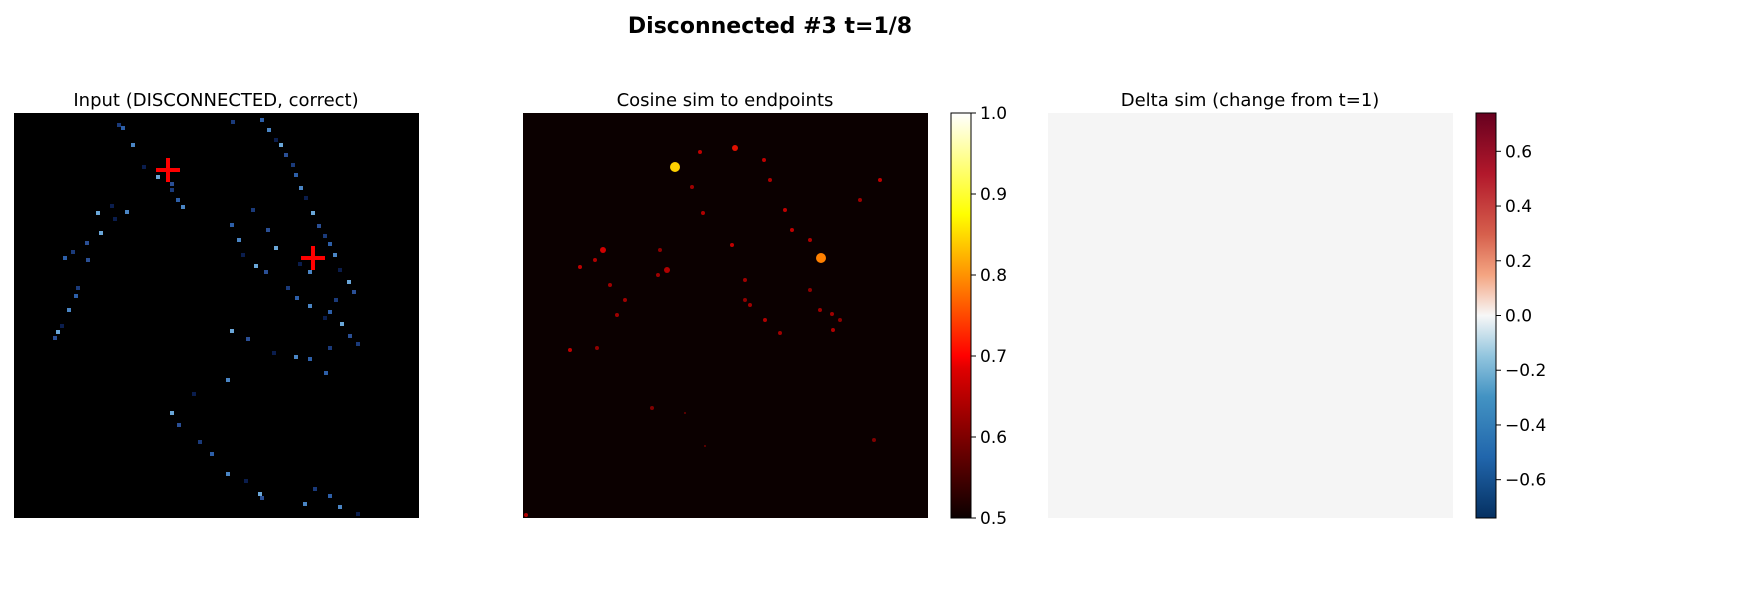 The height and width of the screenshot is (607, 1752). Describe the element at coordinates (1525, 481) in the screenshot. I see `colorbar-tick-label: −0.6` at that location.